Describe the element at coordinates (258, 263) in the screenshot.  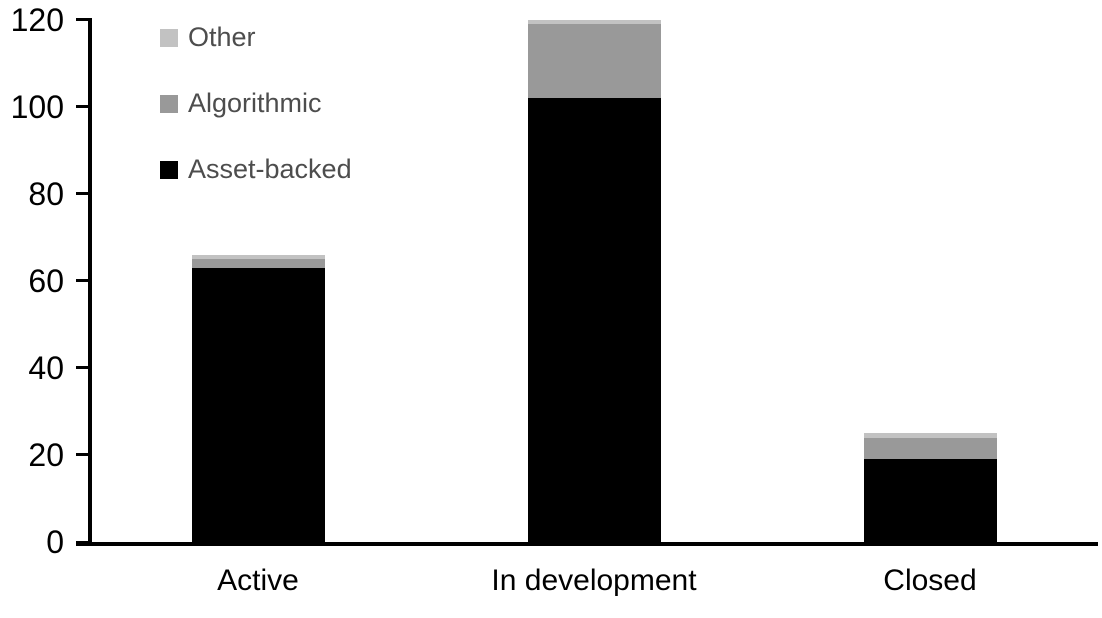
I see `bar-segment-algorithmic-active` at that location.